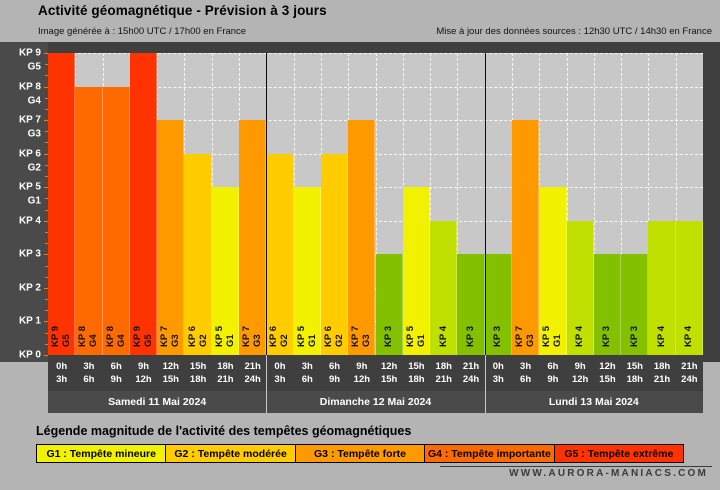  I want to click on bar-day1-12h: KP 3, so click(389, 304).